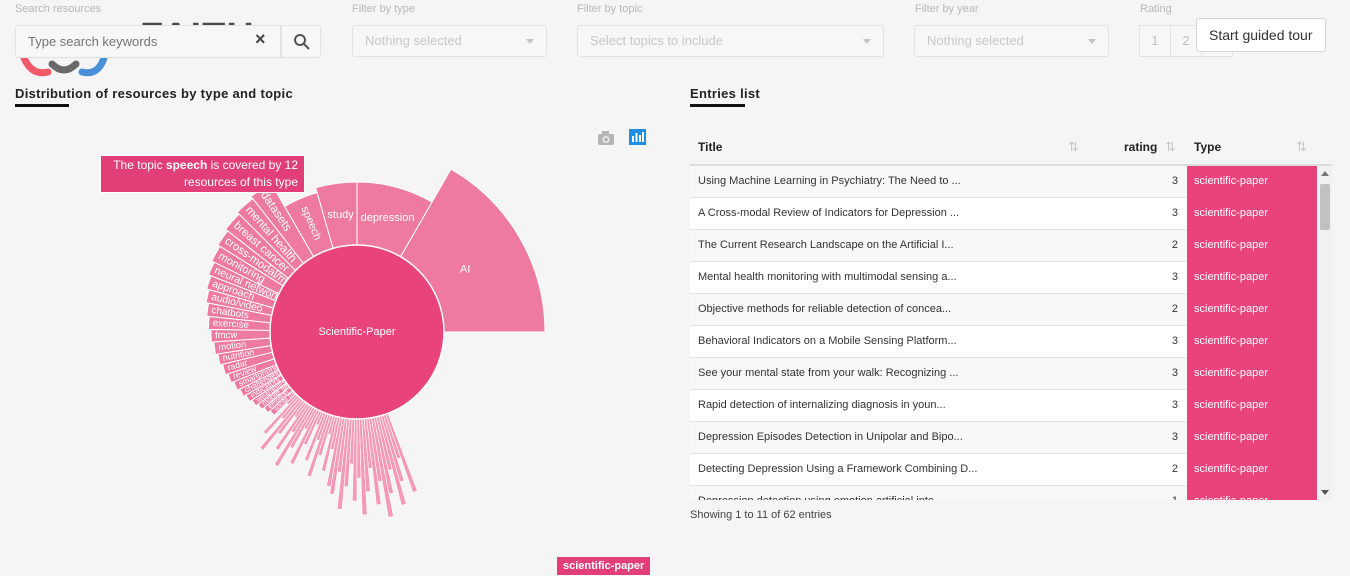 The image size is (1350, 576). What do you see at coordinates (1325, 173) in the screenshot?
I see `scroll-up-arrow-icon` at bounding box center [1325, 173].